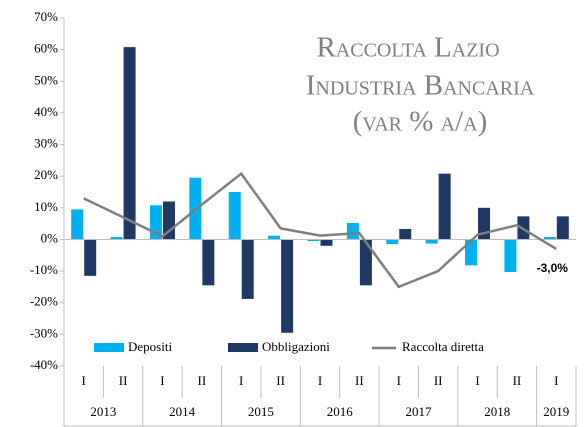 Image resolution: width=584 pixels, height=427 pixels. Describe the element at coordinates (296, 346) in the screenshot. I see `legend-label: Obbligazioni` at that location.